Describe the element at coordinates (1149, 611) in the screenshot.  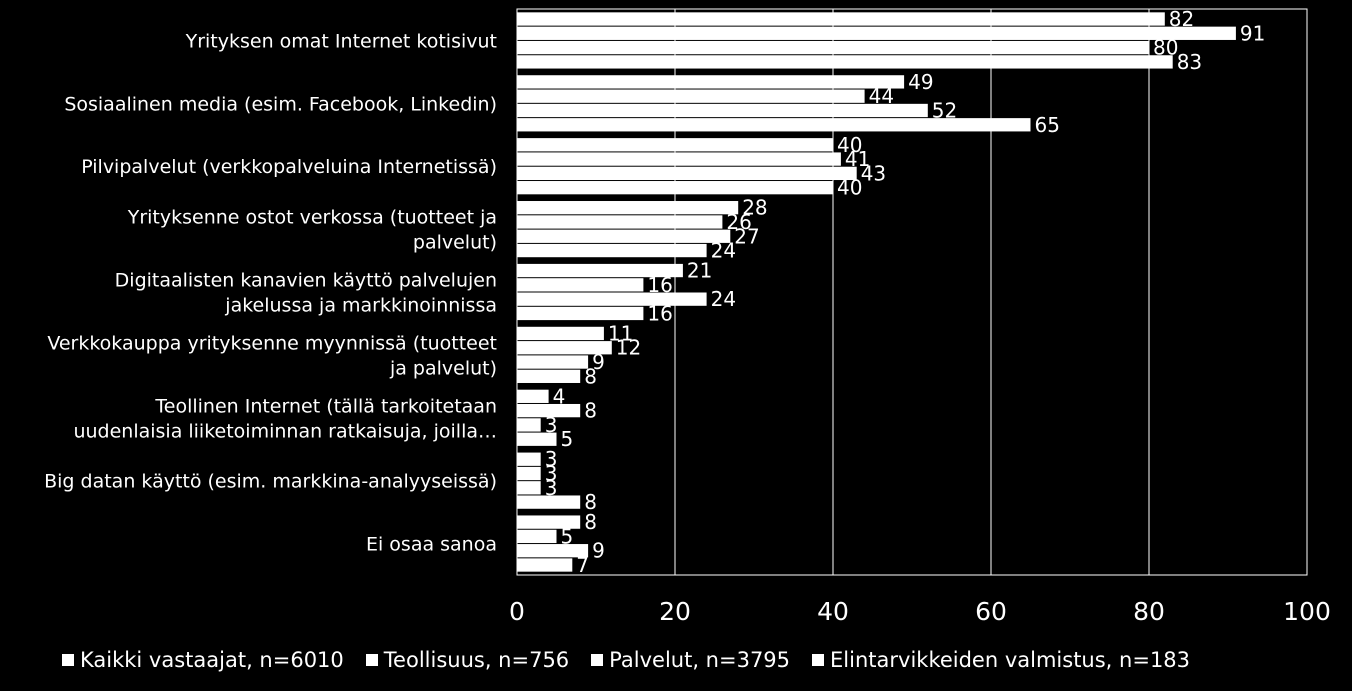
I see `x-tick-label: 80` at that location.